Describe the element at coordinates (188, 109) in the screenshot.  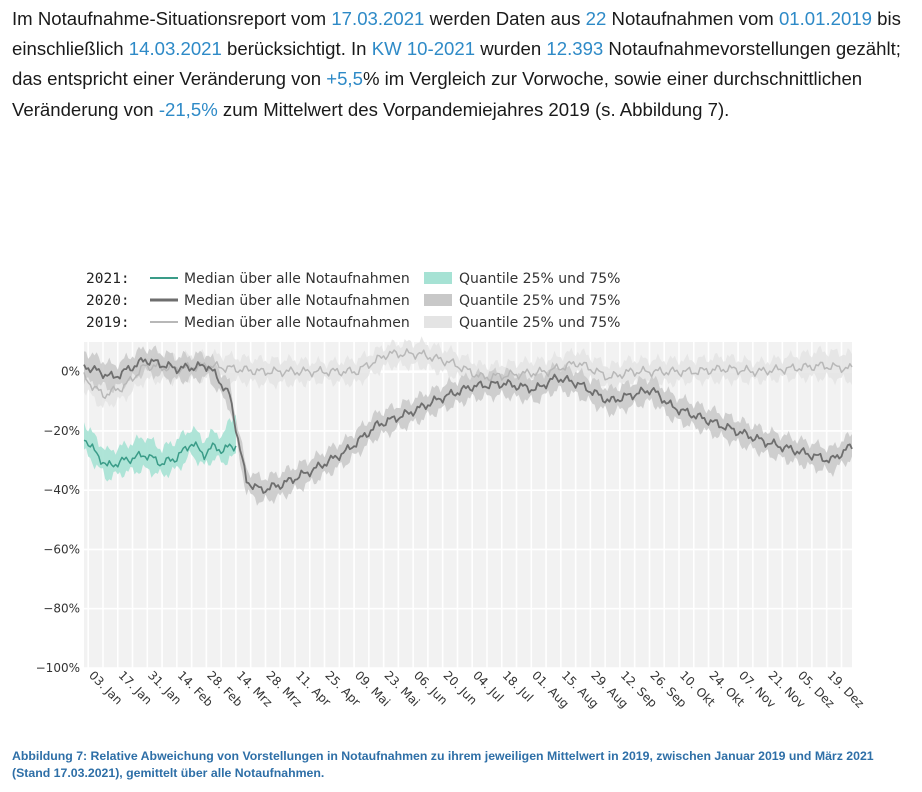
I see `change-vs-2019: -21,5%` at that location.